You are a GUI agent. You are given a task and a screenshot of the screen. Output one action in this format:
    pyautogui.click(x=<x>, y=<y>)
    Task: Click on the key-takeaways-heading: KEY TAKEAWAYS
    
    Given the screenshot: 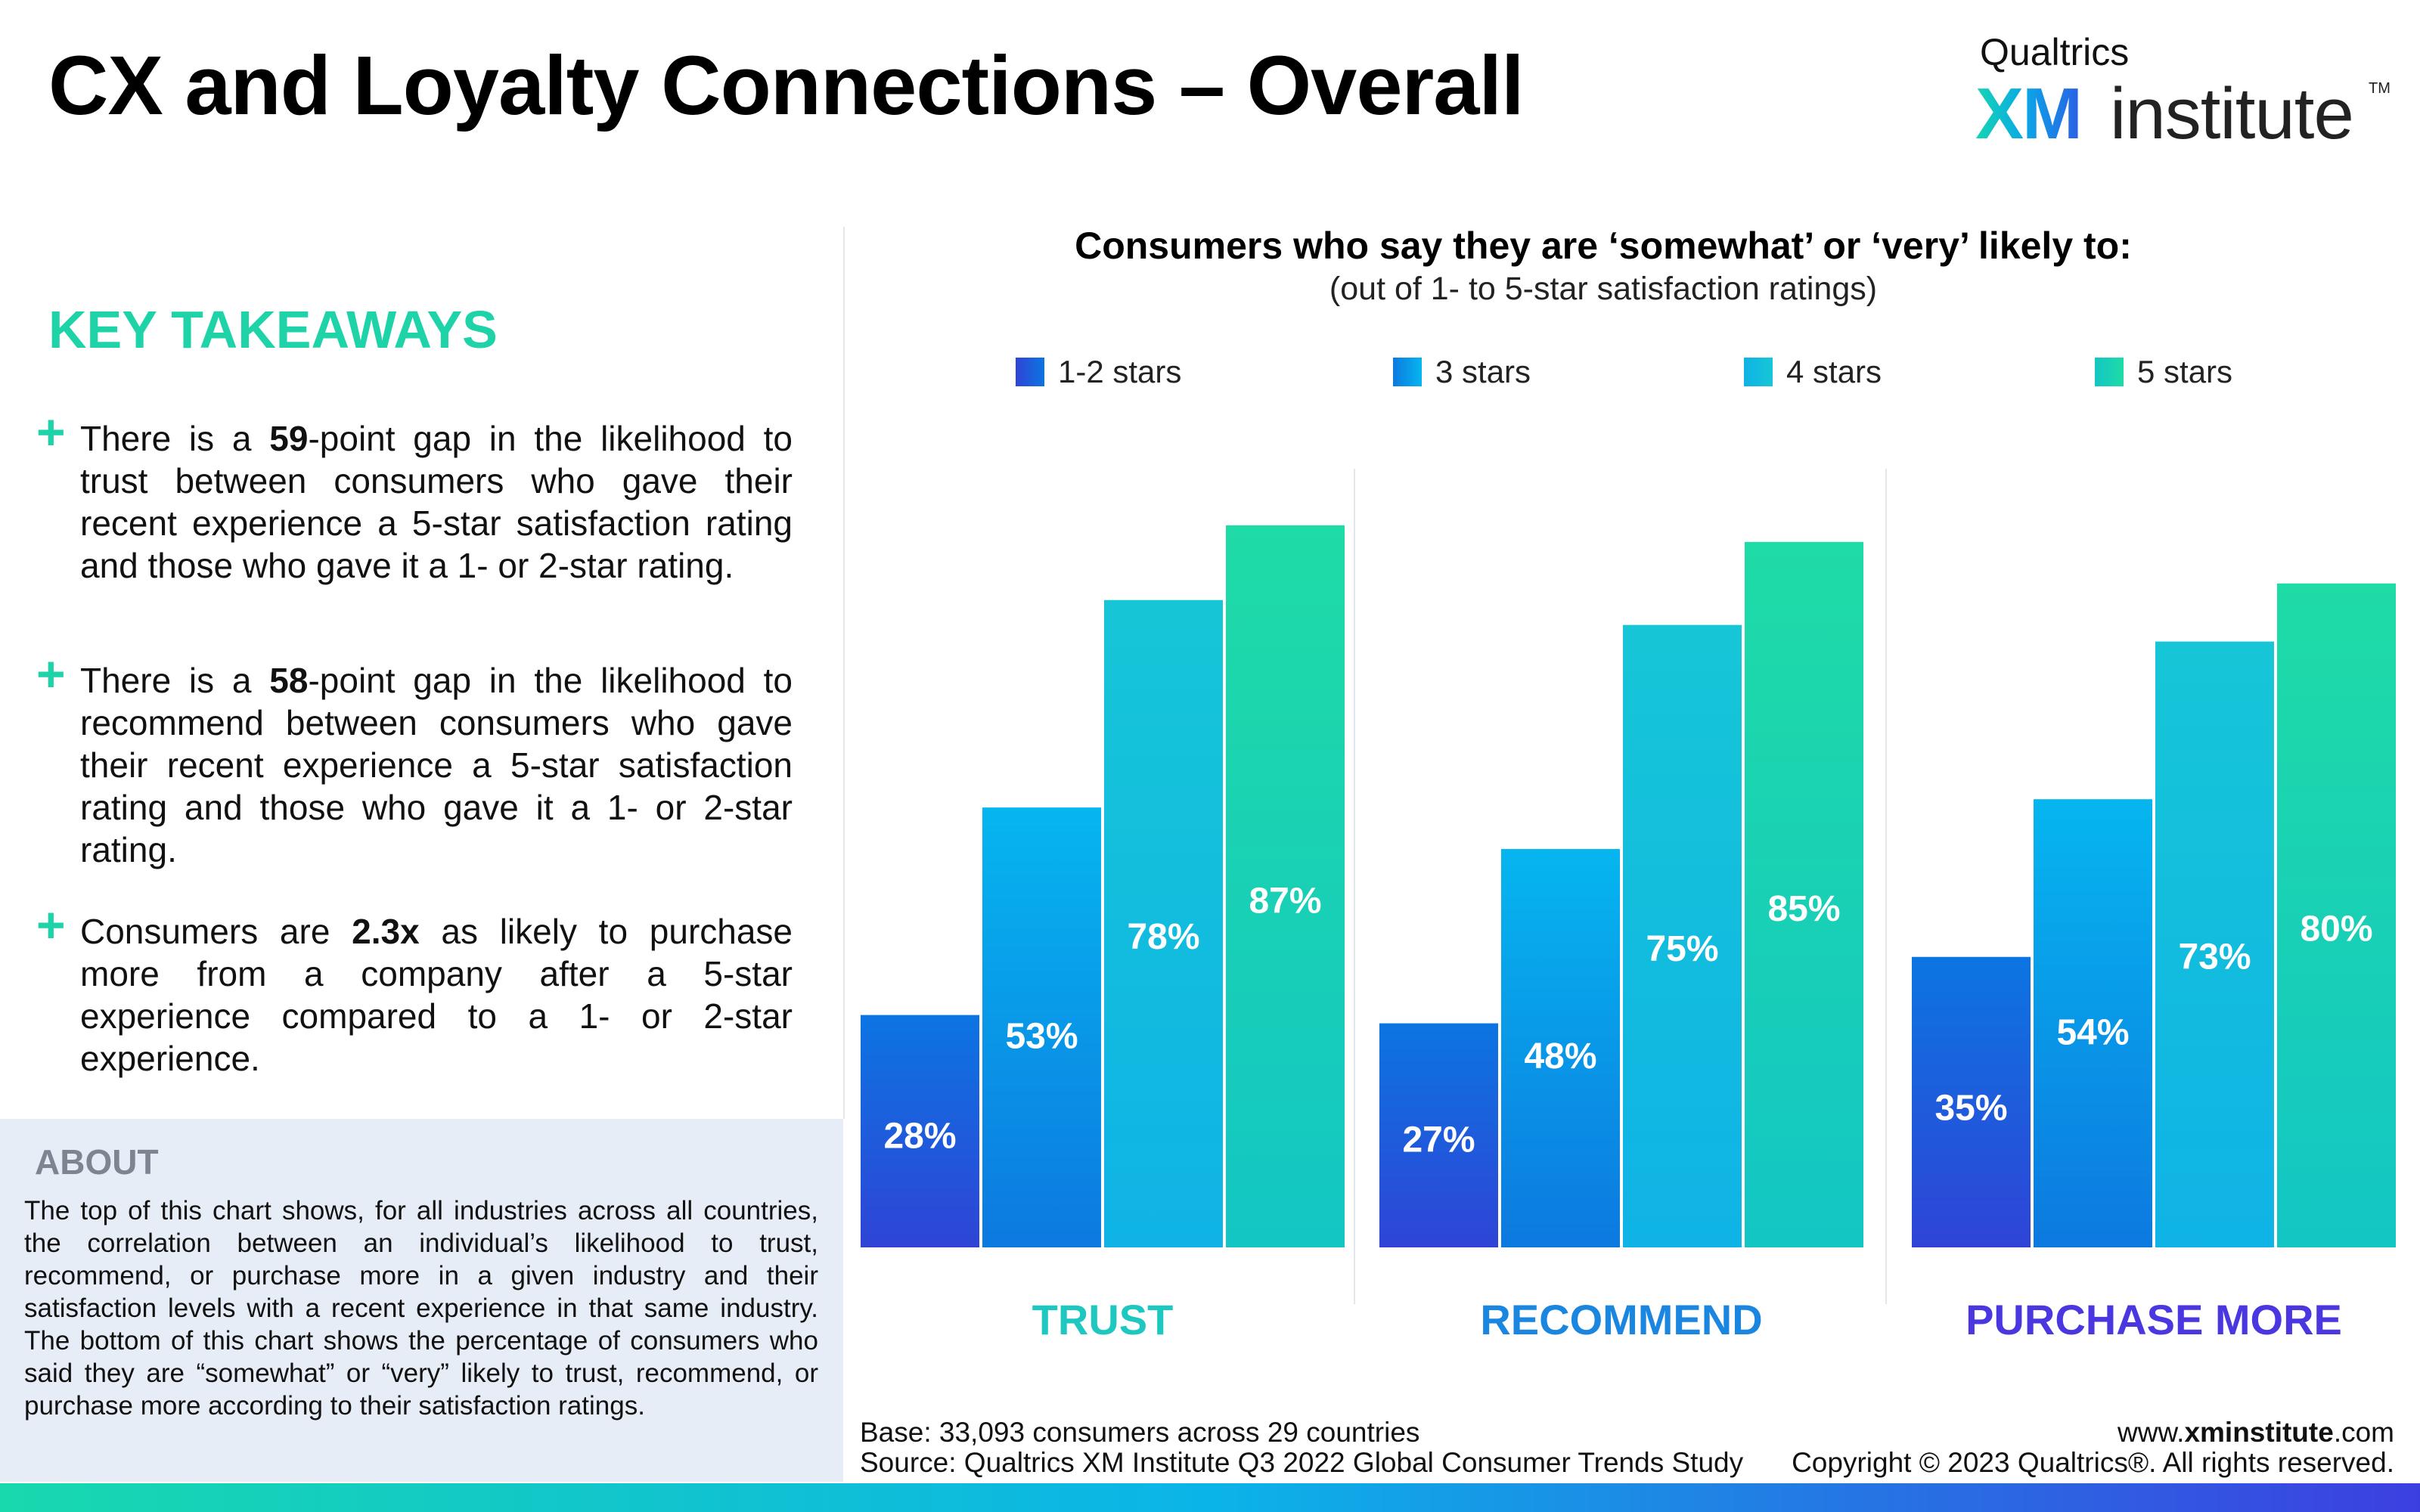 What is the action you would take?
    pyautogui.click(x=273, y=329)
    